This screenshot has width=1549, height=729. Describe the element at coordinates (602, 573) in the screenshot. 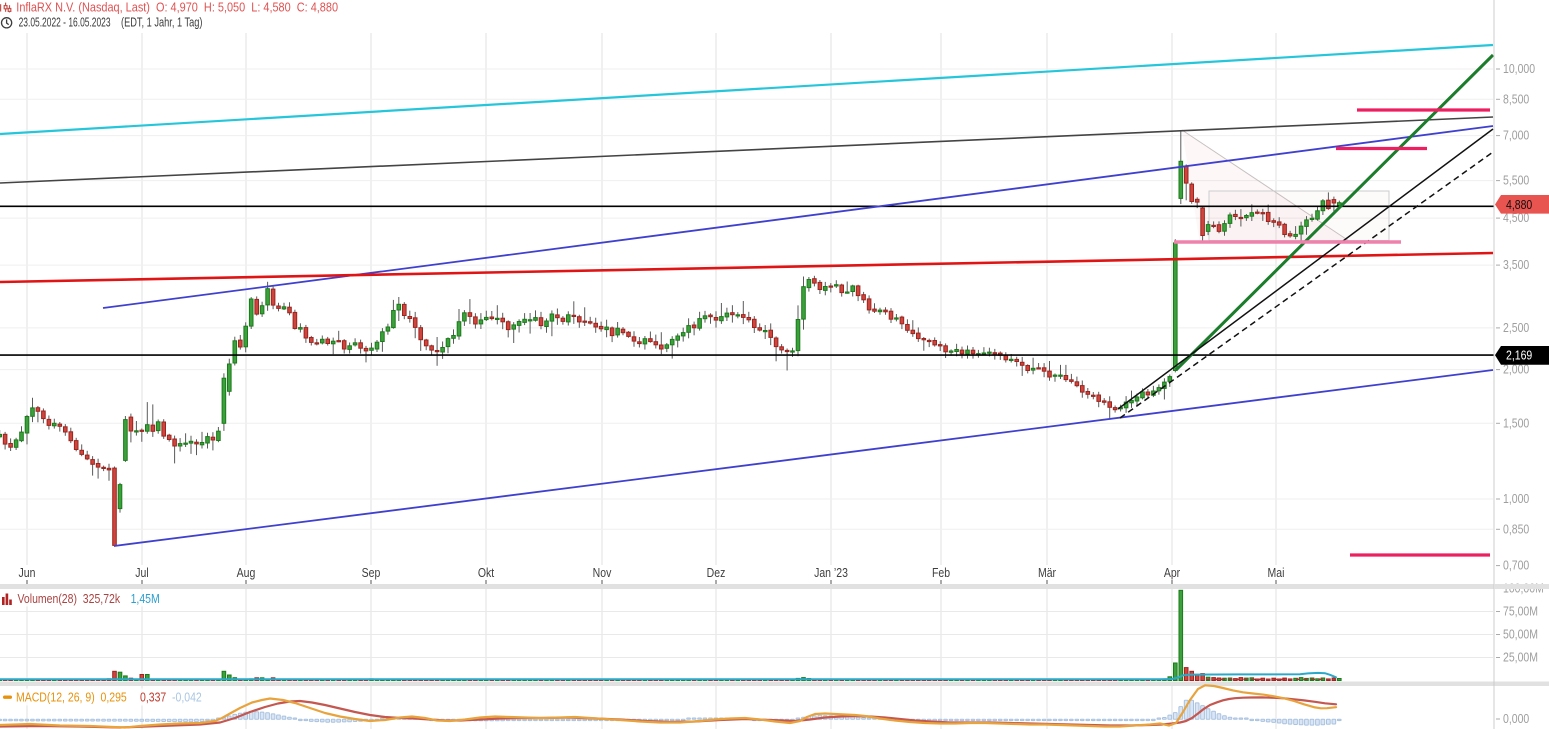

I see `svg-text: Nov` at that location.